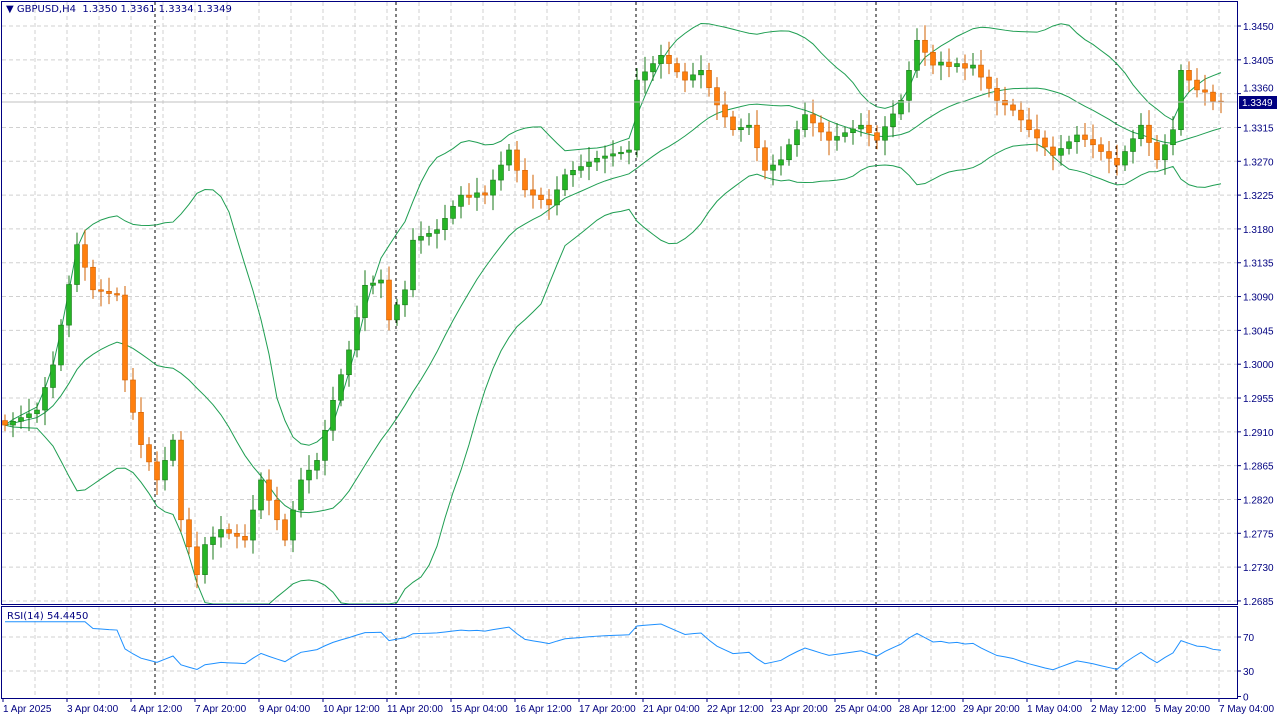 The width and height of the screenshot is (1280, 720). Describe the element at coordinates (927, 709) in the screenshot. I see `time-tick-label: 28 Apr 12:00` at that location.